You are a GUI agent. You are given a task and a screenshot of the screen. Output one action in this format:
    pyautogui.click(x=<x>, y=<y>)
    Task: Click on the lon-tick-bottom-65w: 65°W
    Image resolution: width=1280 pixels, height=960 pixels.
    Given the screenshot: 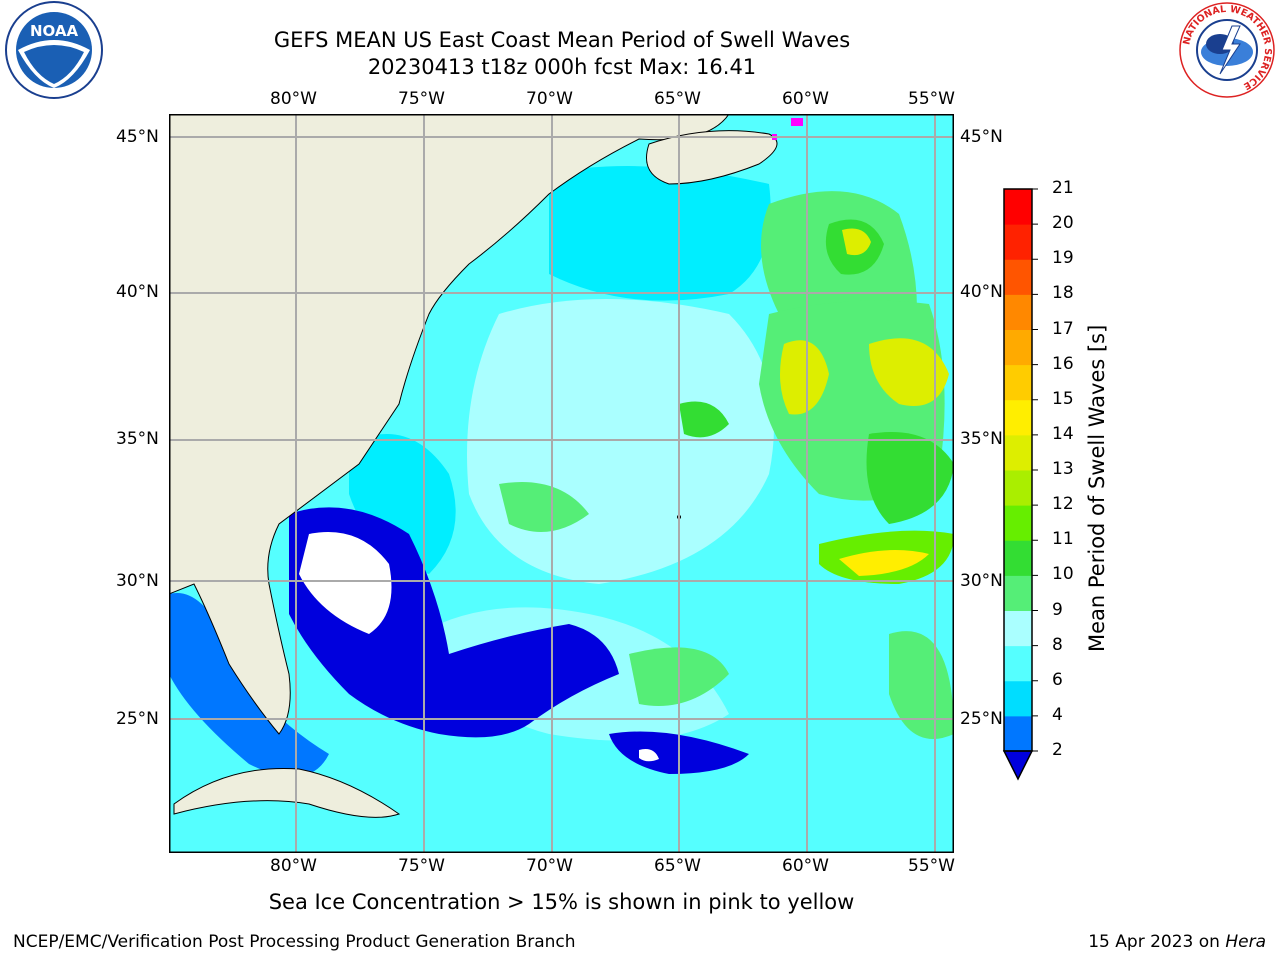 What is the action you would take?
    pyautogui.click(x=677, y=866)
    